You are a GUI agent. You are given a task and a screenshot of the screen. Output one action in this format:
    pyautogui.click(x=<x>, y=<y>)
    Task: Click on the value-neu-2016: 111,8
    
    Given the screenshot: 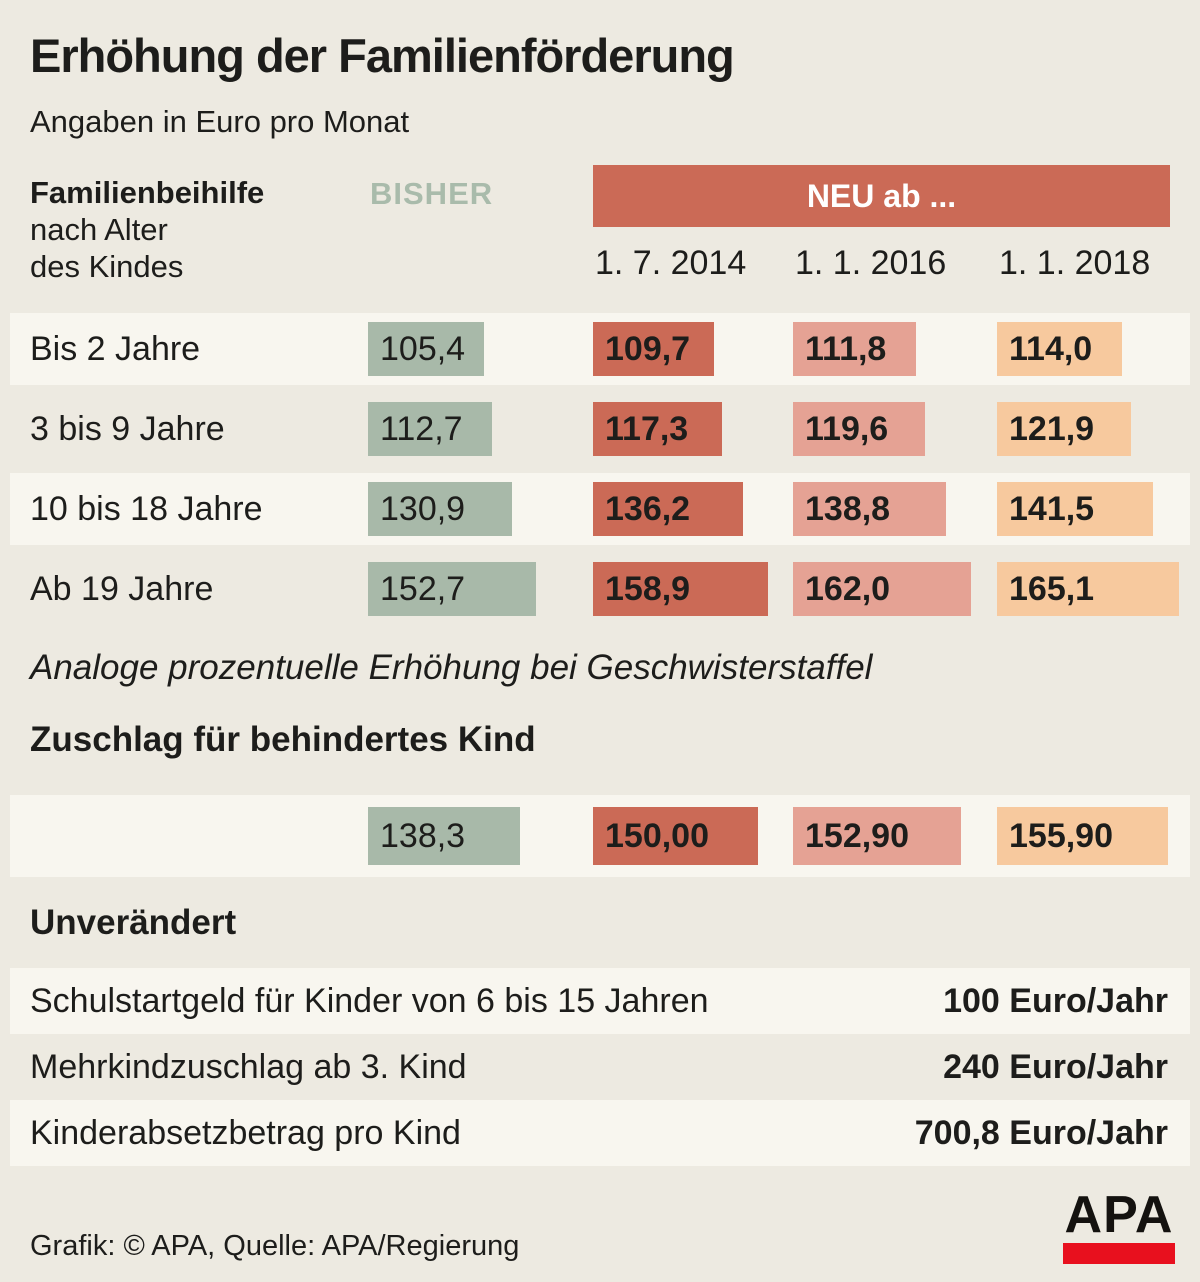 What is the action you would take?
    pyautogui.click(x=854, y=349)
    